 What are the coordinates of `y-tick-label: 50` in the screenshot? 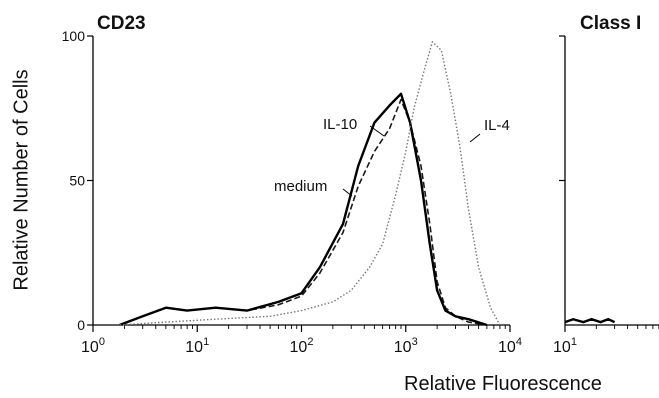 It's located at (77, 181).